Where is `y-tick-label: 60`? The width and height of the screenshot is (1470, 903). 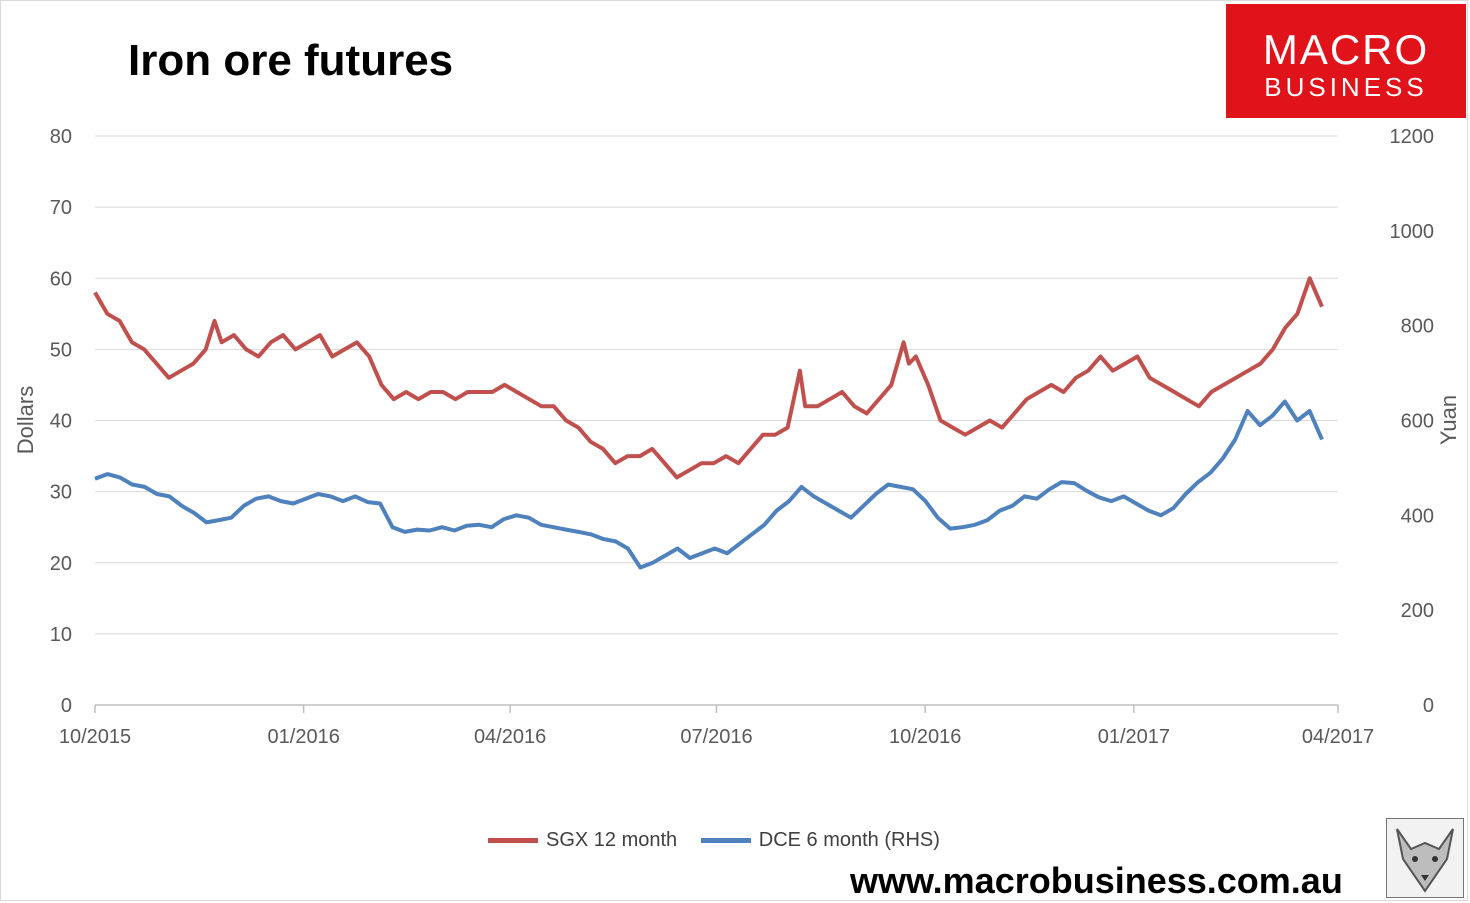 y-tick-label: 60 is located at coordinates (61, 279).